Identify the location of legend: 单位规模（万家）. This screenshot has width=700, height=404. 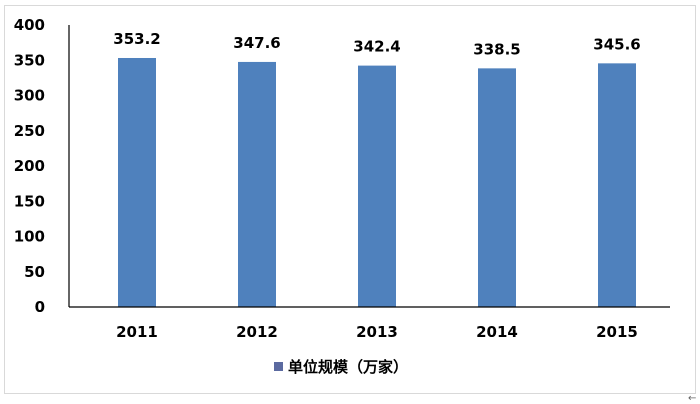
(341, 367).